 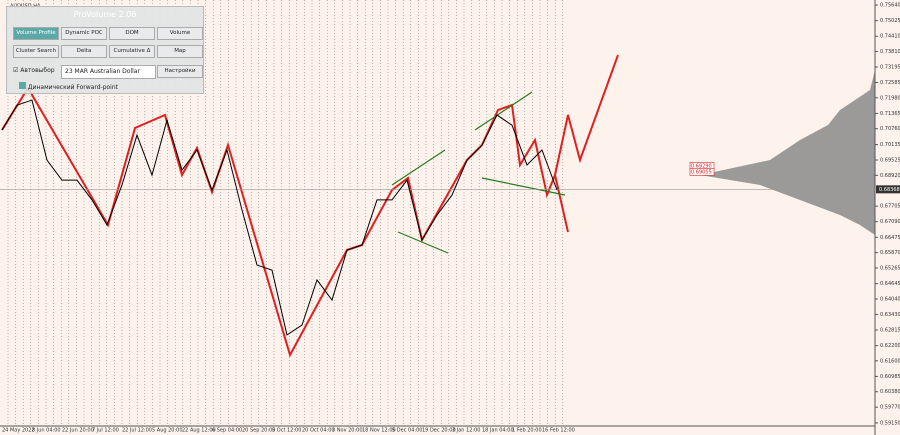 What do you see at coordinates (890, 6) in the screenshot?
I see `y-tick-label: 0.75640` at bounding box center [890, 6].